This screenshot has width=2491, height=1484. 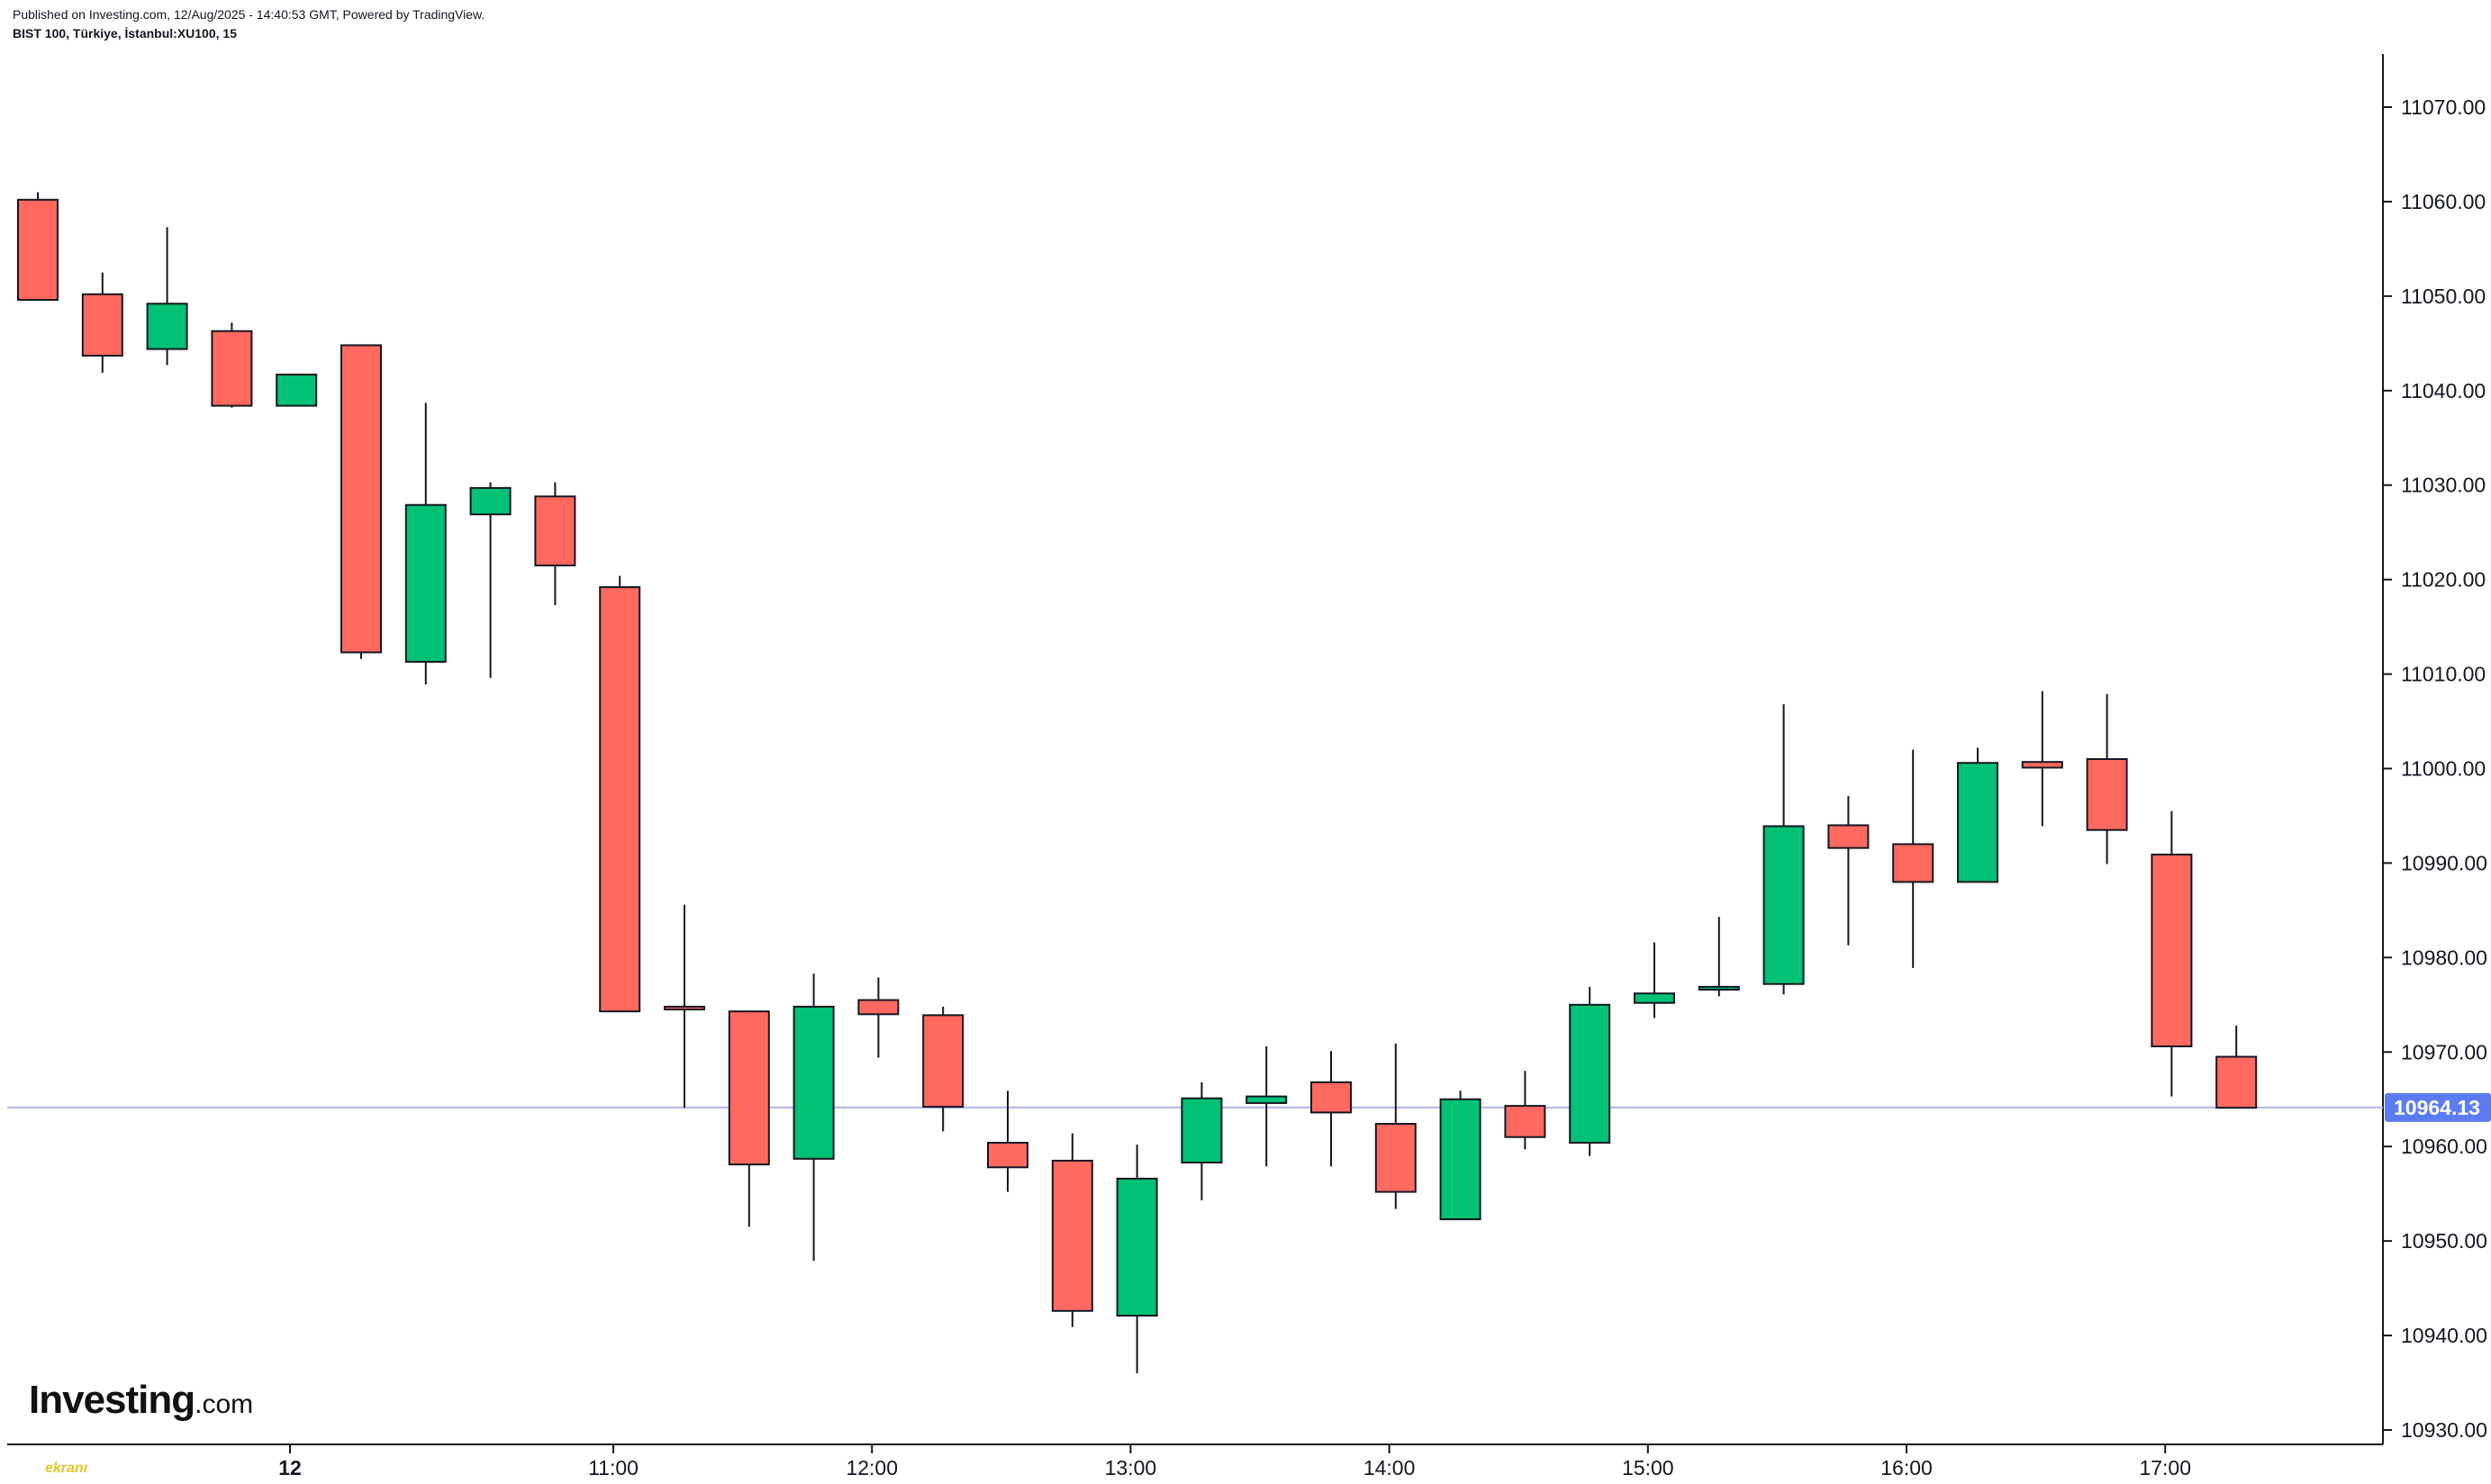 What do you see at coordinates (1131, 1468) in the screenshot?
I see `x-tick-label: 13:00` at bounding box center [1131, 1468].